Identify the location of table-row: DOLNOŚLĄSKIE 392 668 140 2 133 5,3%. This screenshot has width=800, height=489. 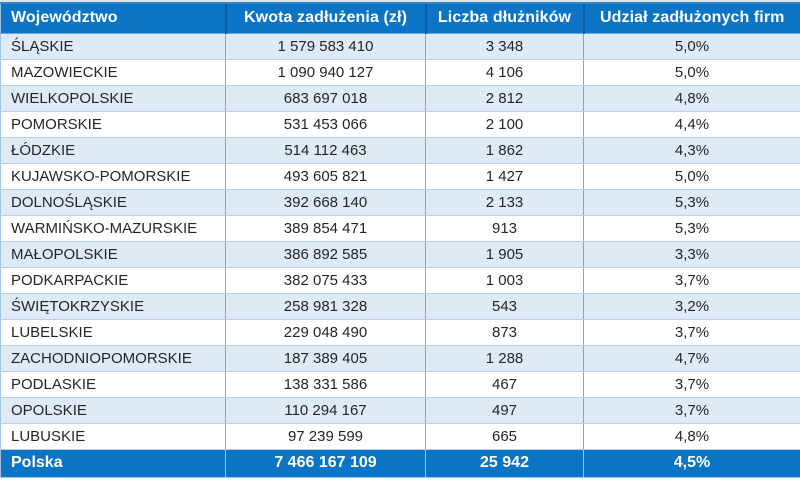
(400, 202).